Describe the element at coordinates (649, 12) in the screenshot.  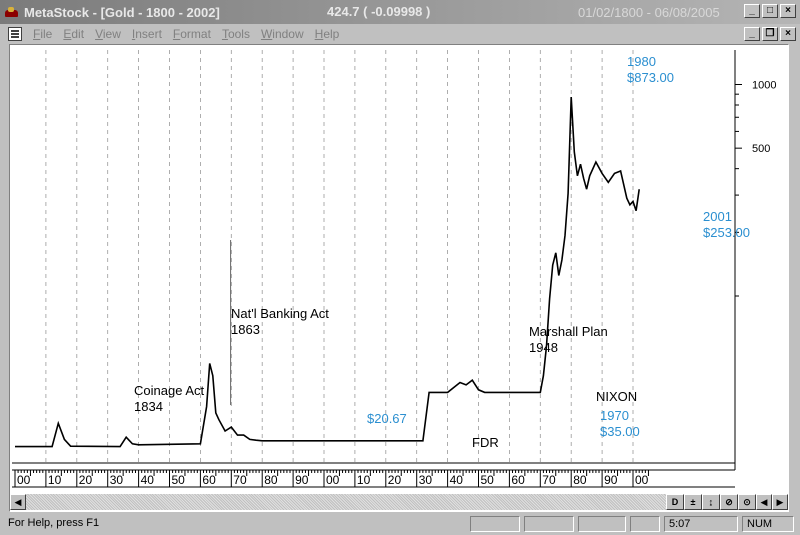
I see `date-range: 01/02/1800 - 06/08/2005` at that location.